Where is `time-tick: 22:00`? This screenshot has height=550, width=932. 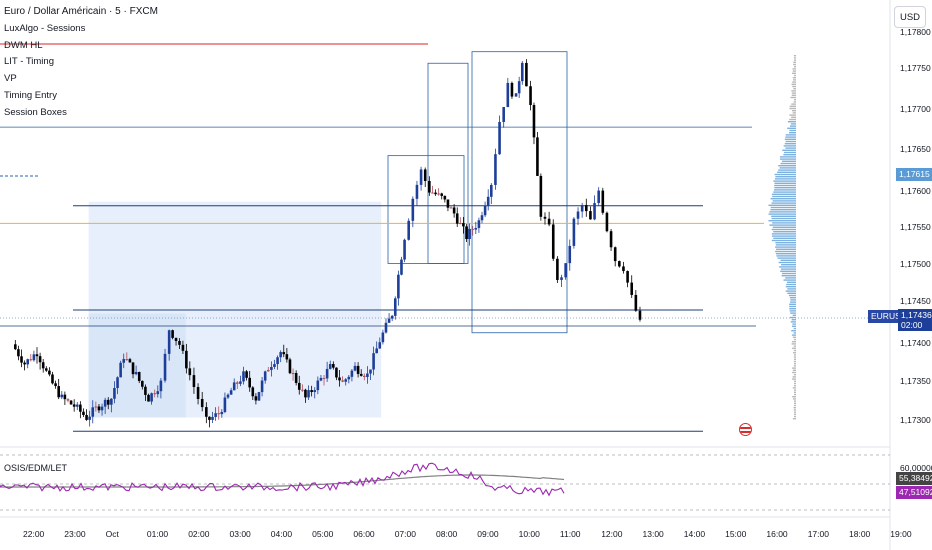
time-tick: 22:00 is located at coordinates (34, 534).